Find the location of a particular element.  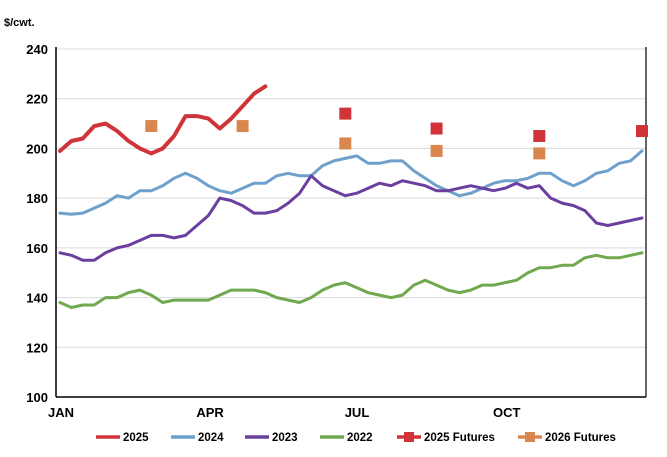

x-tick-label: OCT is located at coordinates (507, 412).